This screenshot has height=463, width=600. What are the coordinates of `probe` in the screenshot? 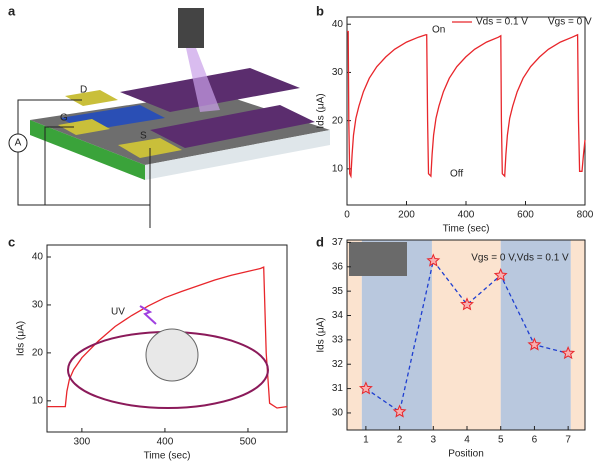 It's located at (191, 28).